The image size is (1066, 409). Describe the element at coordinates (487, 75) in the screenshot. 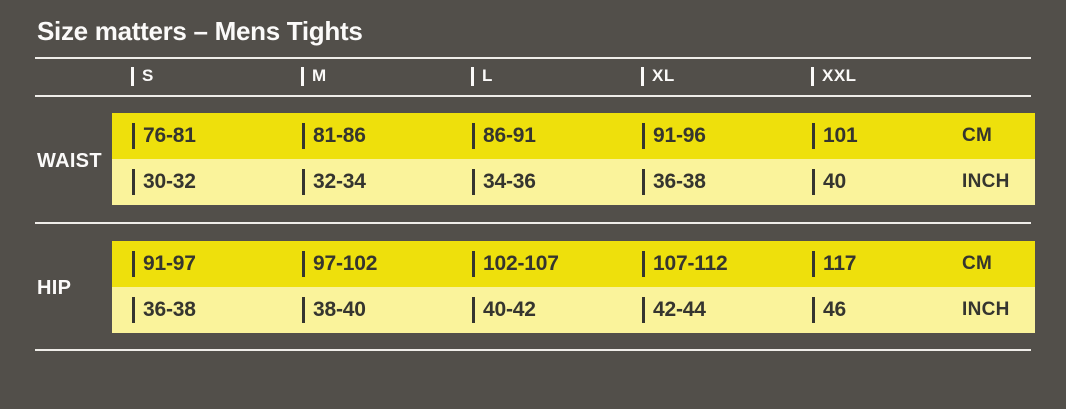

I see `size-header-label: L` at that location.